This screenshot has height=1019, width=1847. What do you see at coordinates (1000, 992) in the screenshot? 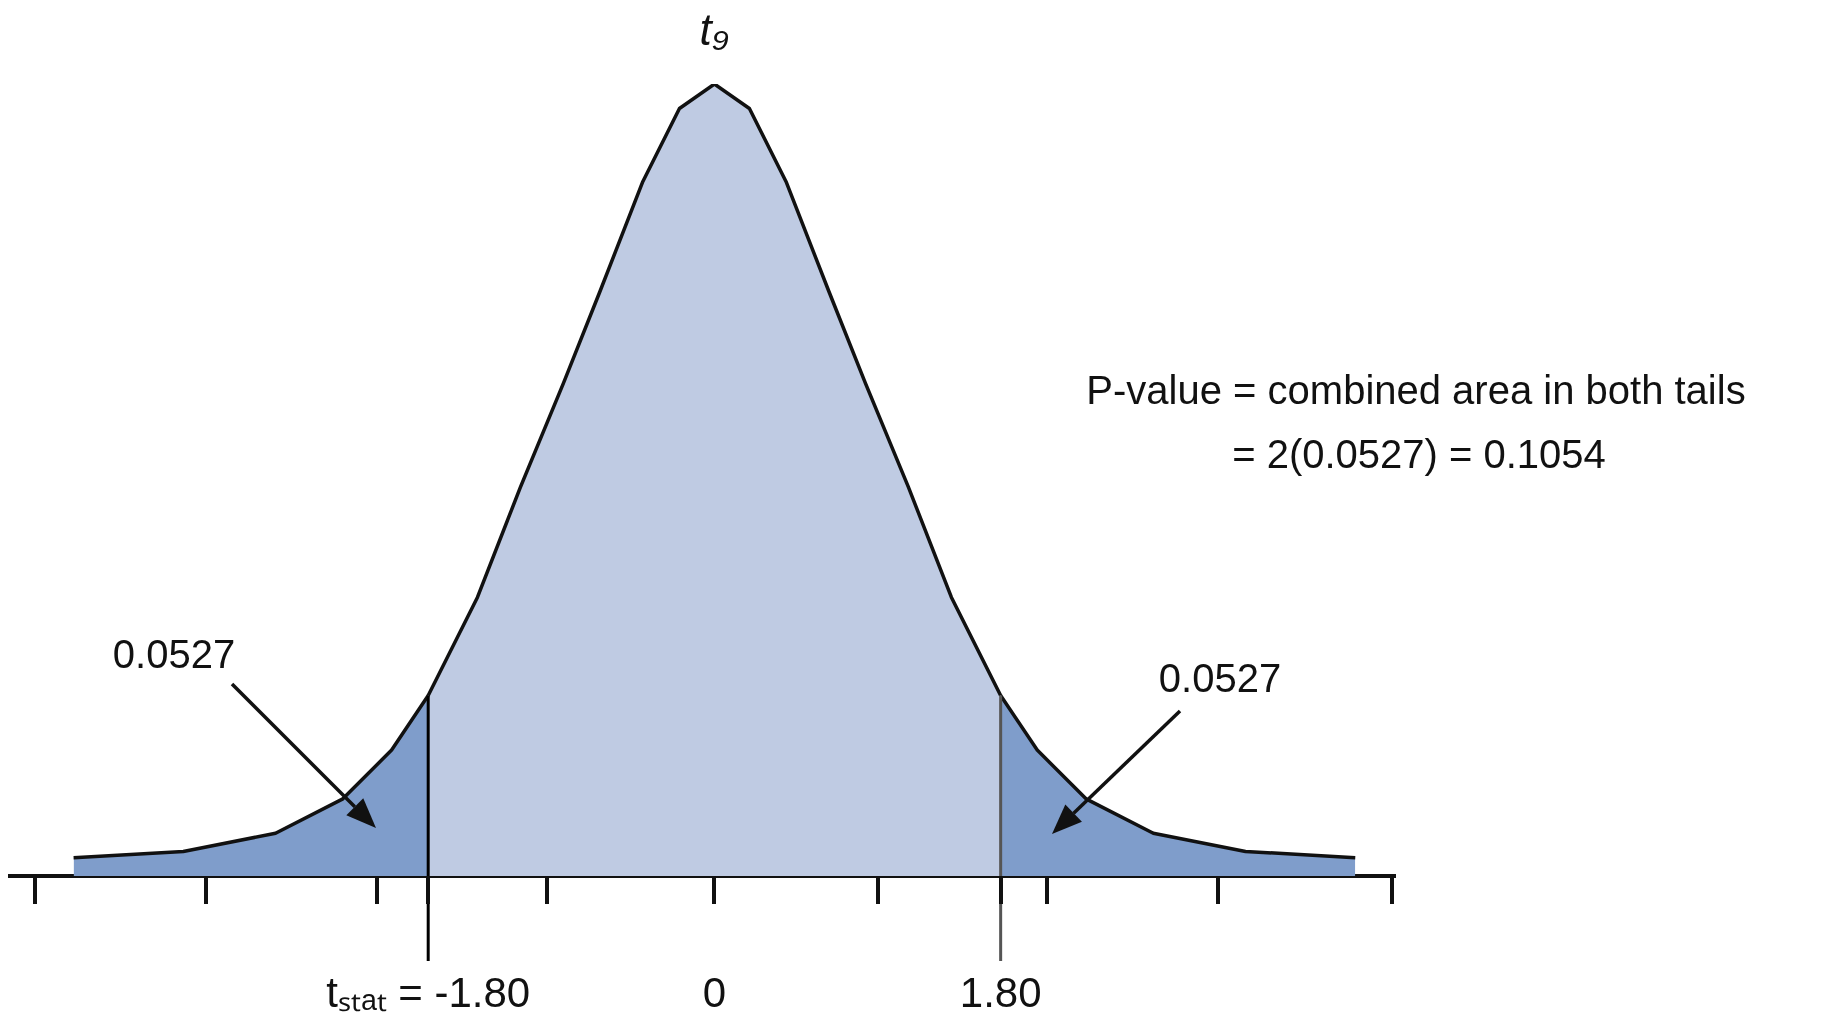
I see `x-tick-label: 1.80` at bounding box center [1000, 992].